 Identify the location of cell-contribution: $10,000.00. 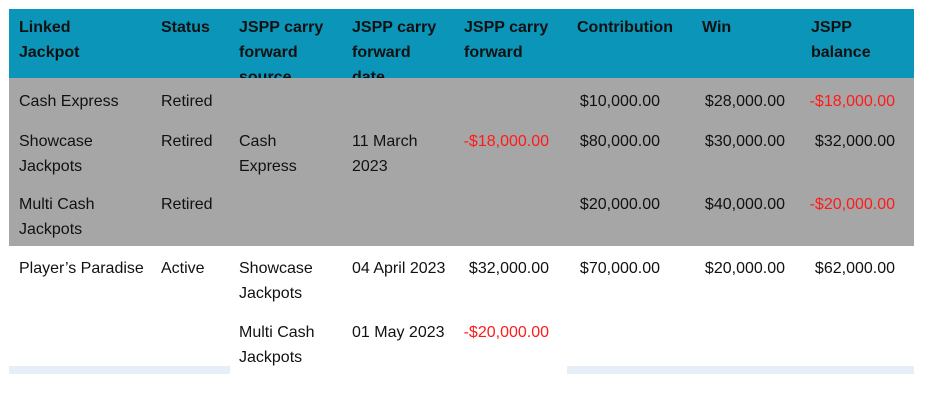
(619, 101).